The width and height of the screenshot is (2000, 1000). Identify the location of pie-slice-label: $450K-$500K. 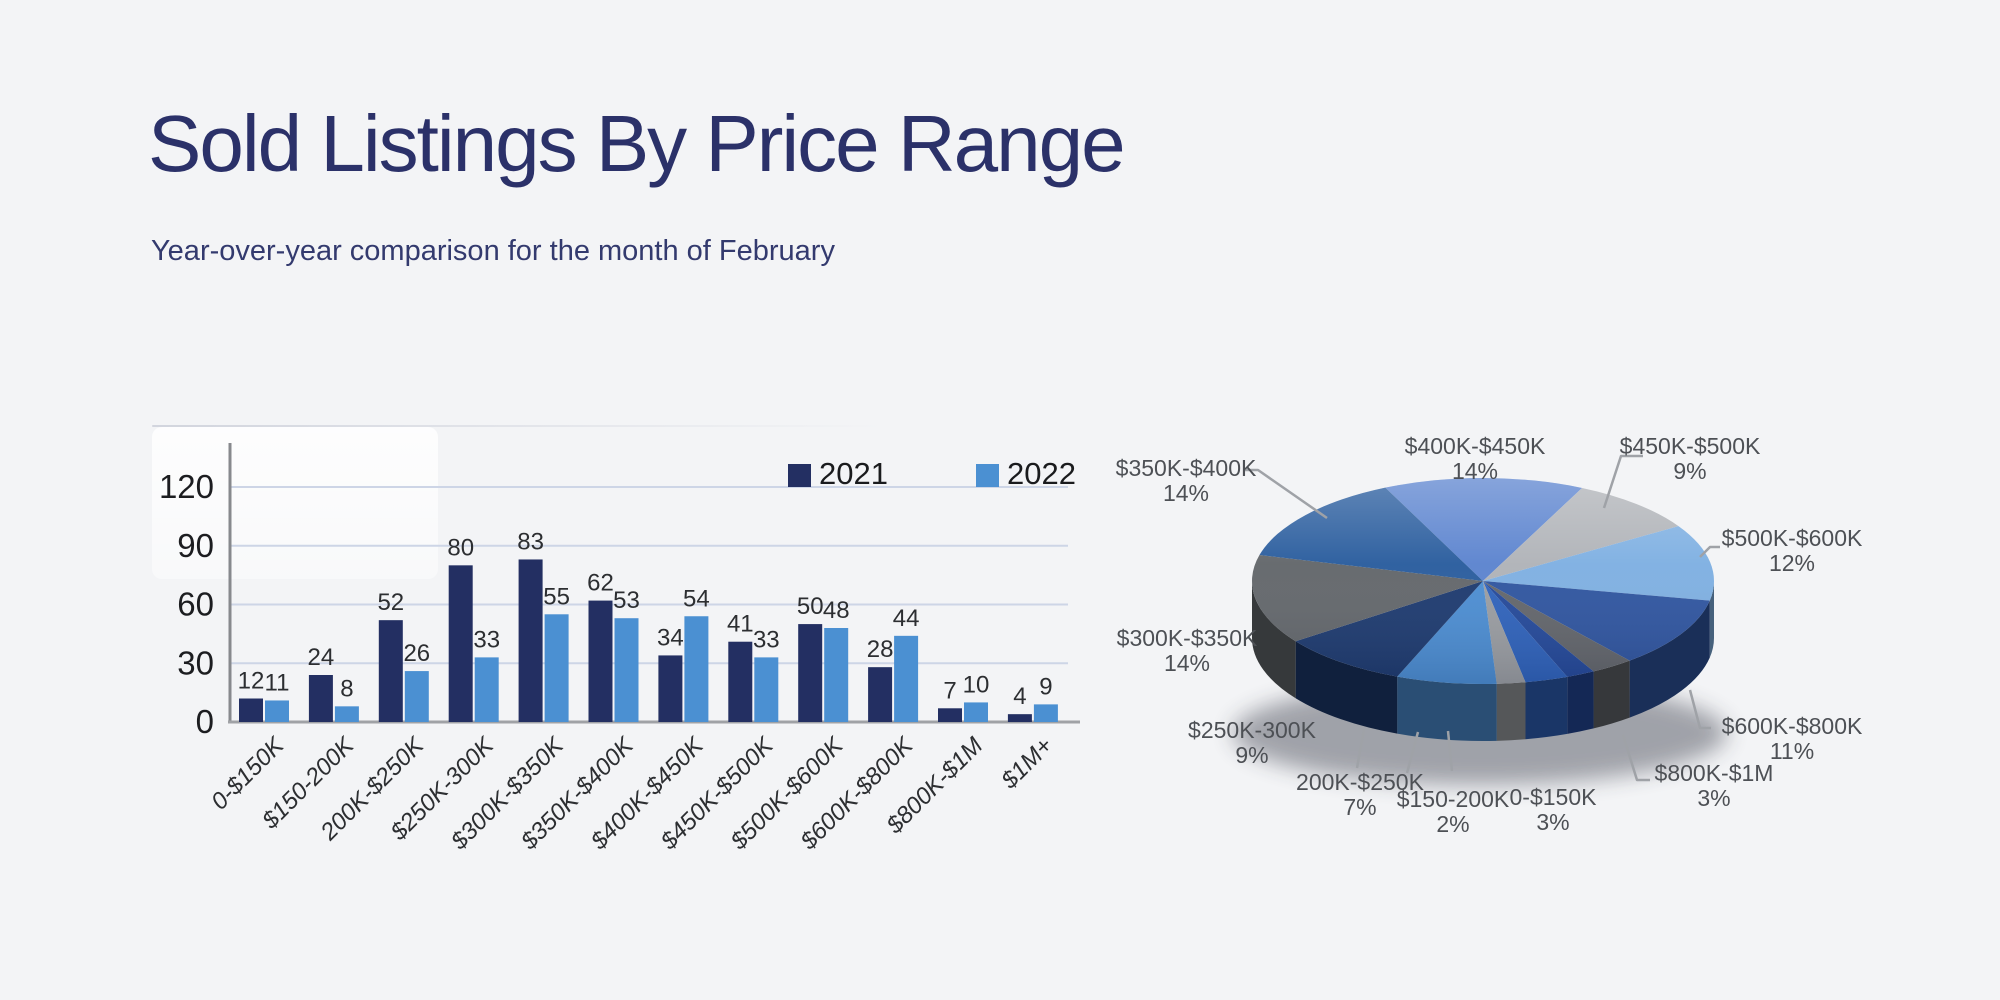
(1690, 446).